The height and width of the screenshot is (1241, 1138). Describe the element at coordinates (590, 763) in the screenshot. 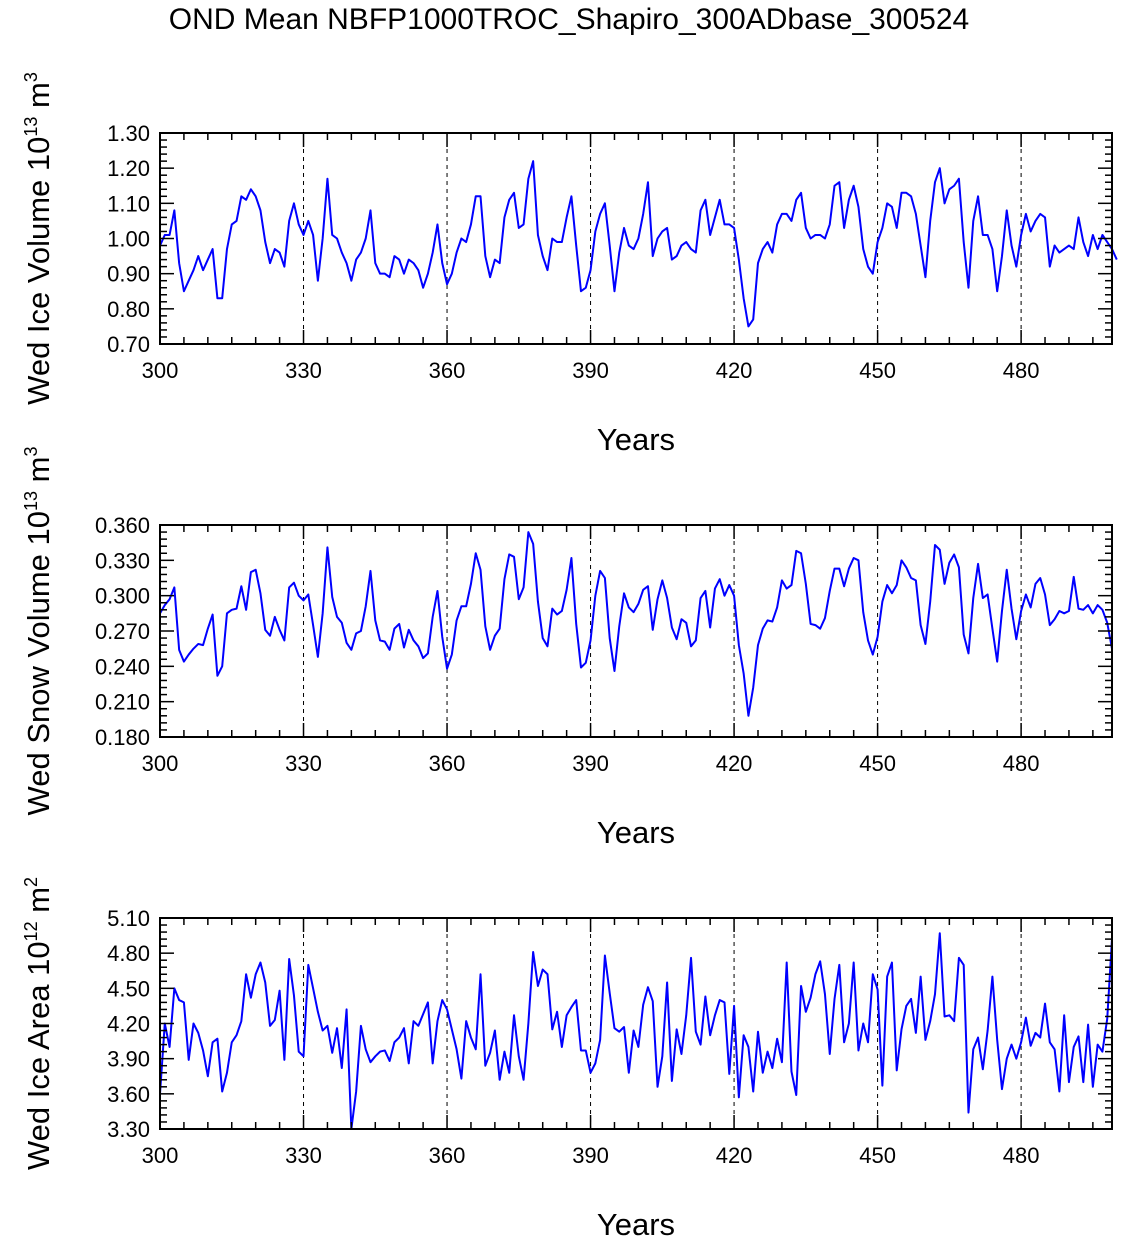

I see `chart2-x-tick-label: 390` at that location.